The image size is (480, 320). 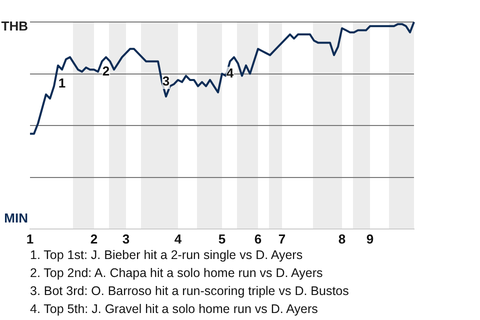 I want to click on annotation: 2, so click(x=106, y=70).